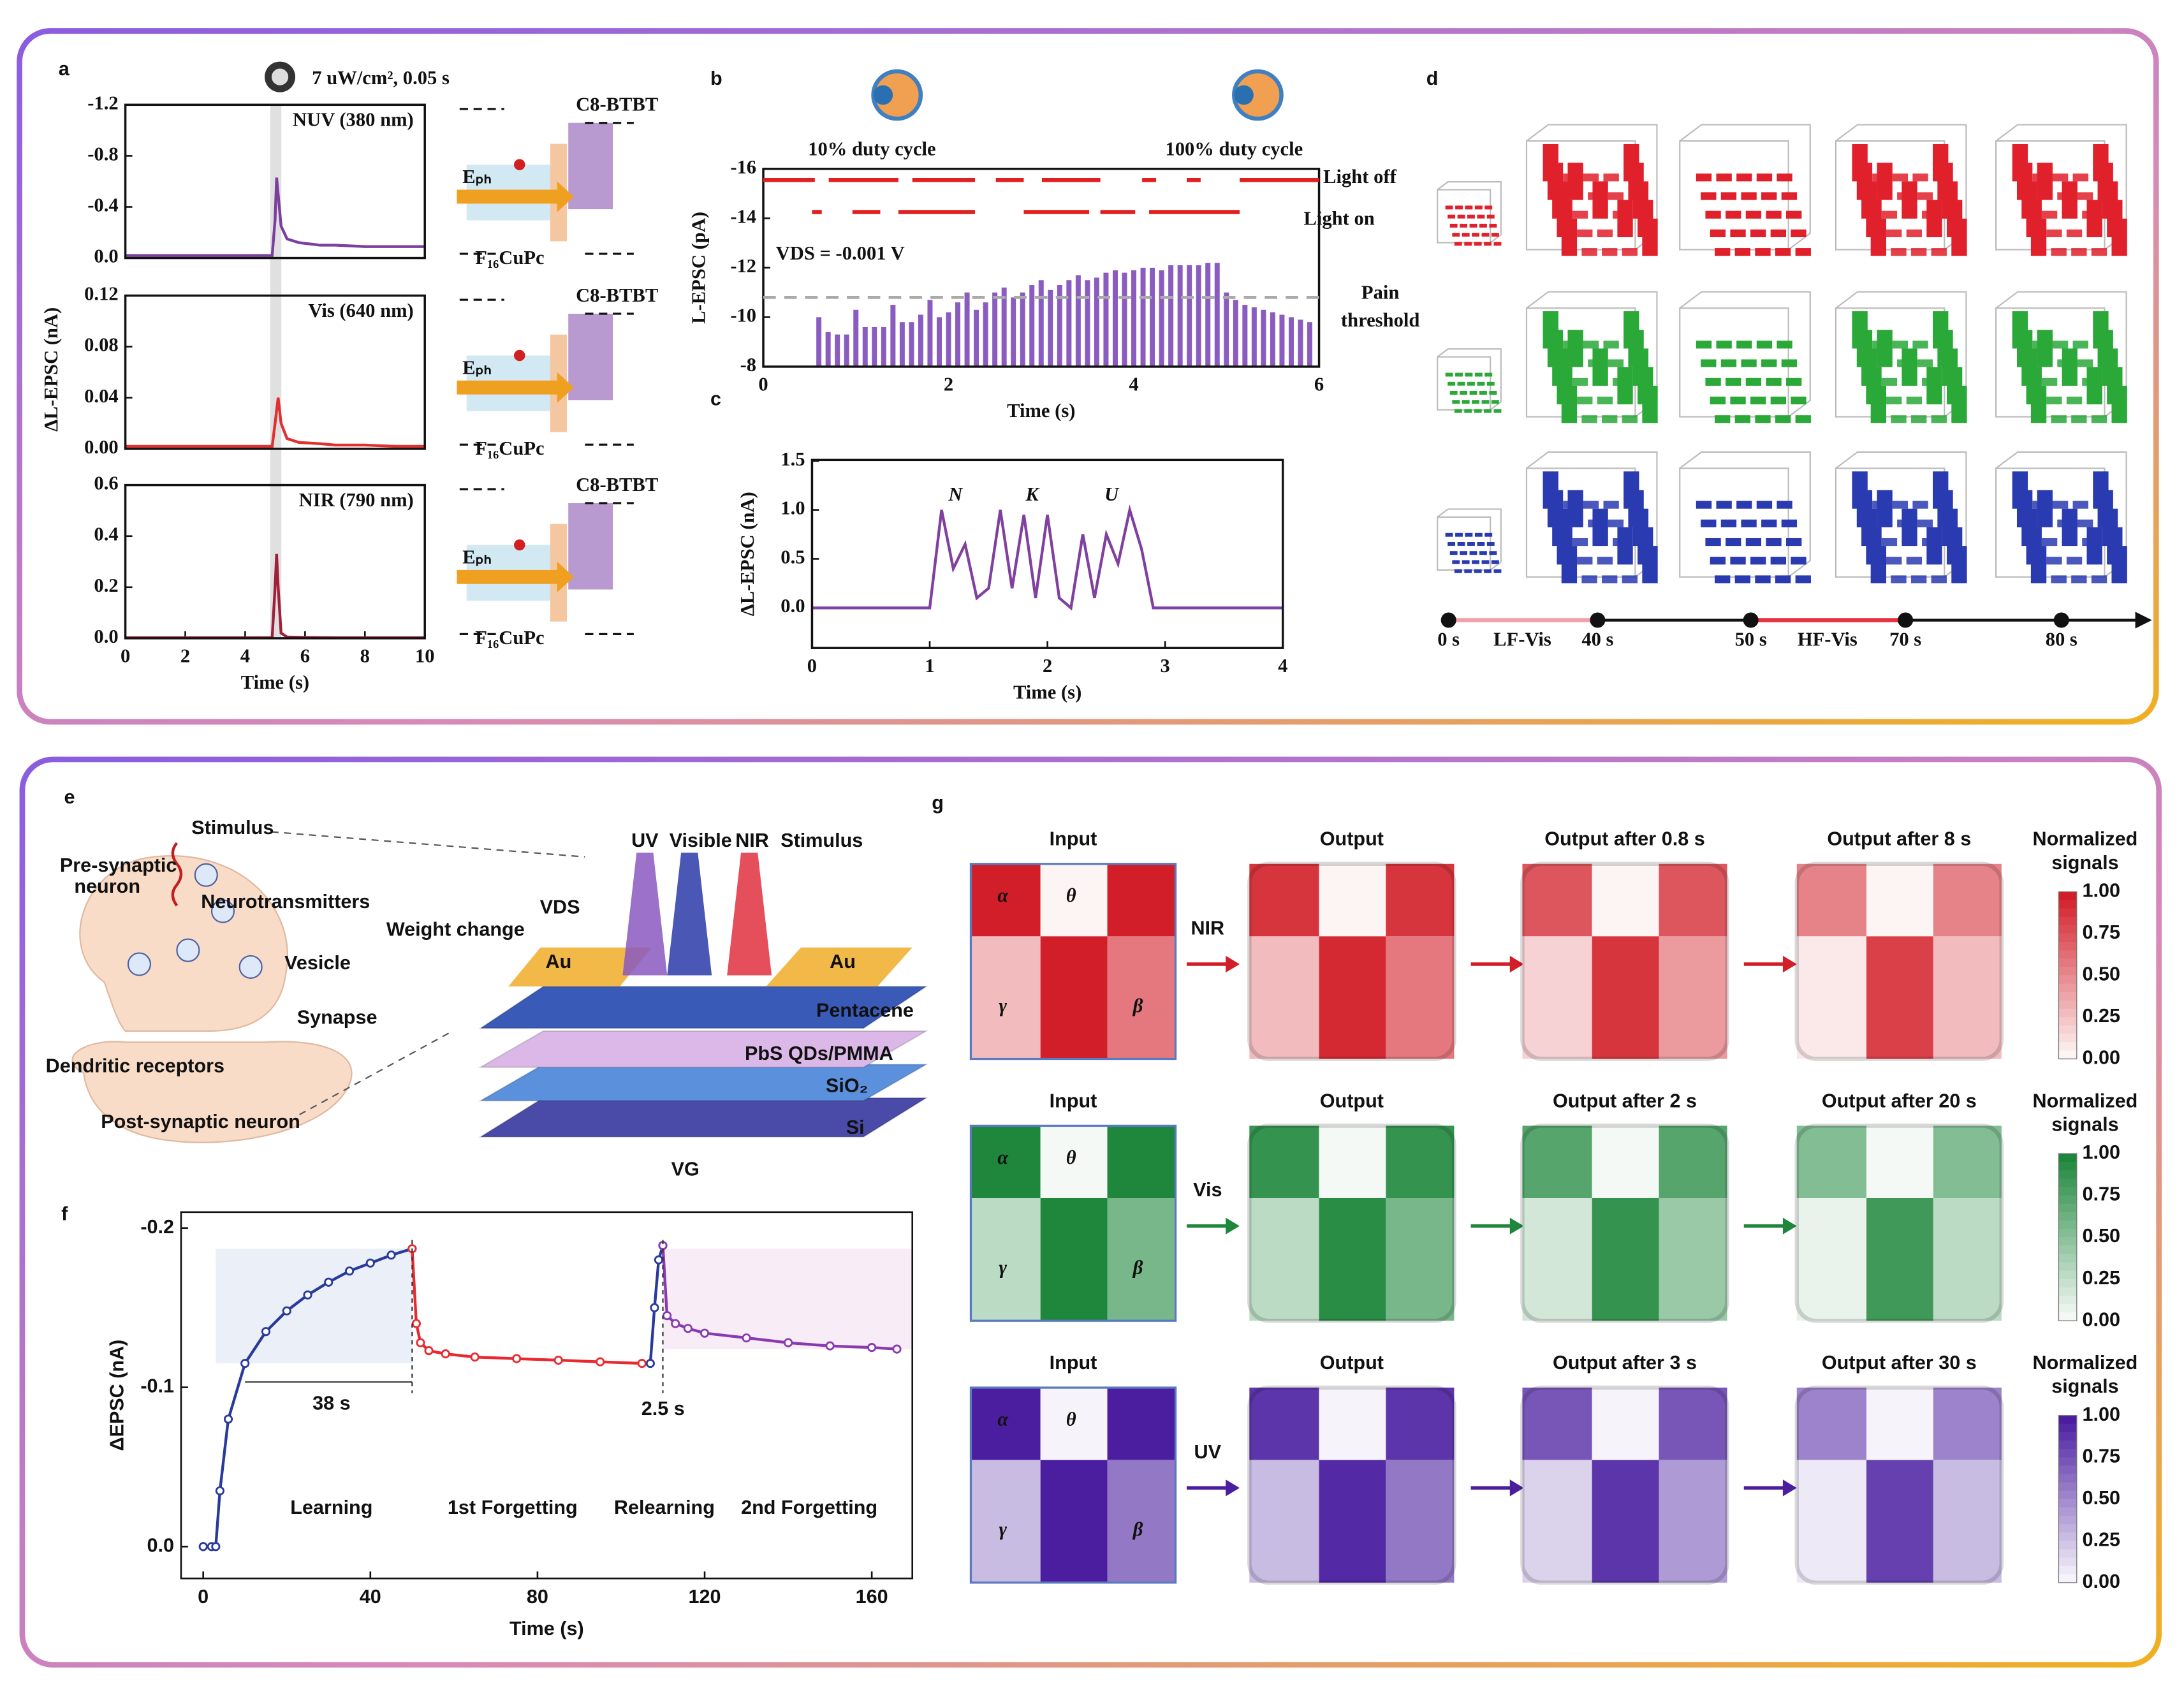 This screenshot has width=2184, height=1686. Describe the element at coordinates (2085, 1363) in the screenshot. I see `colorbar-title: Normalized` at that location.